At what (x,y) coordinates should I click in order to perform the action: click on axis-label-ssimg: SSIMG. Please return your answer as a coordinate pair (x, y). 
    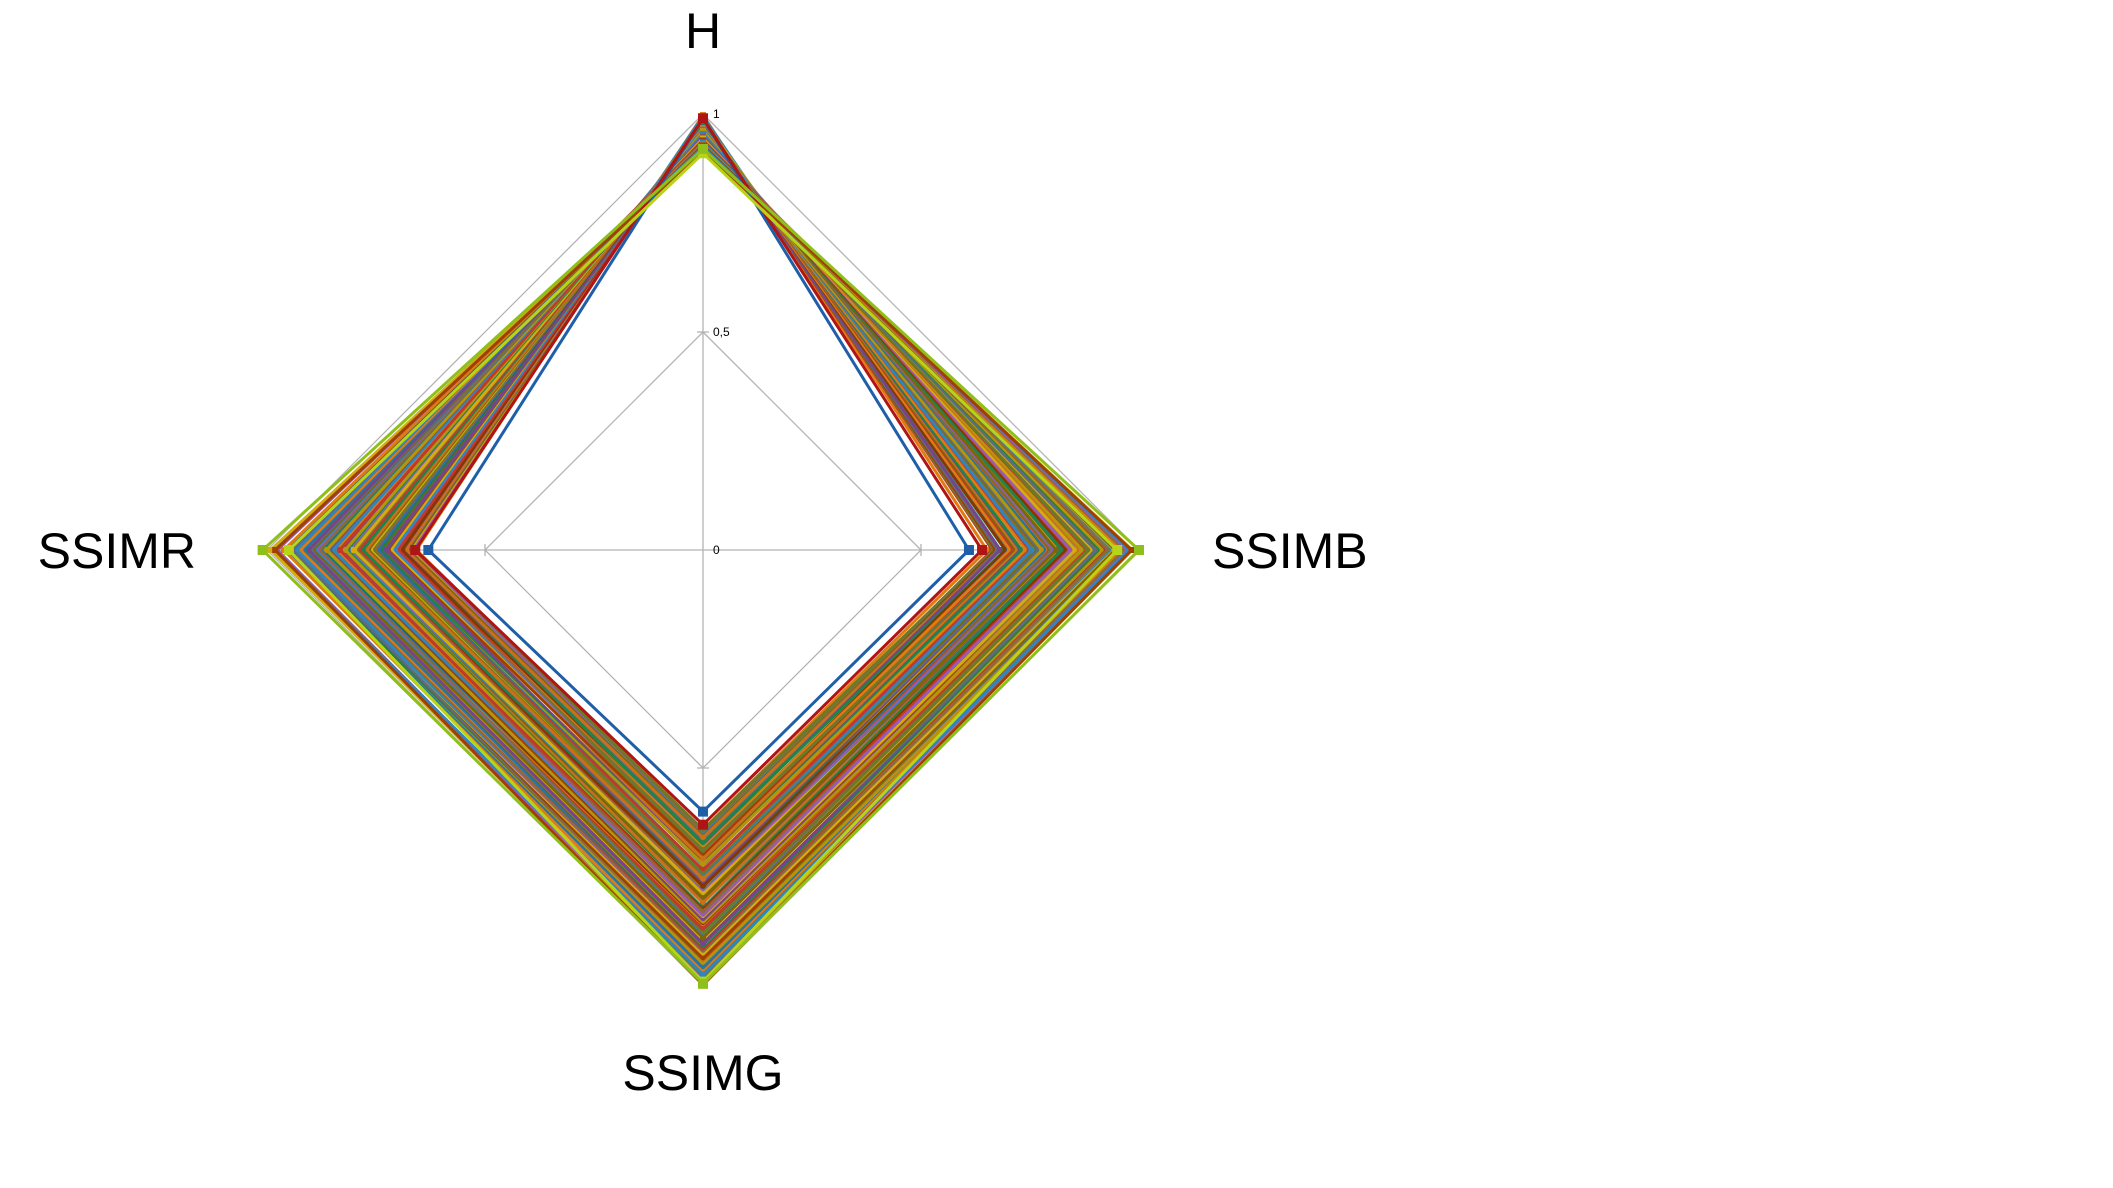
    Looking at the image, I should click on (702, 1073).